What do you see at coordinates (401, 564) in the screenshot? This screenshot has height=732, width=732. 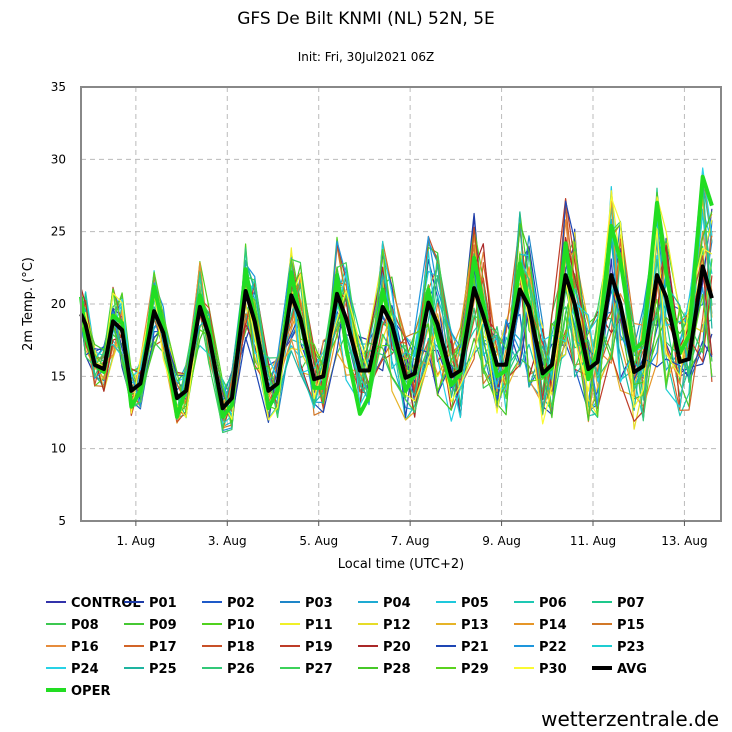 I see `x-axis-label: Local time (UTC+2)` at bounding box center [401, 564].